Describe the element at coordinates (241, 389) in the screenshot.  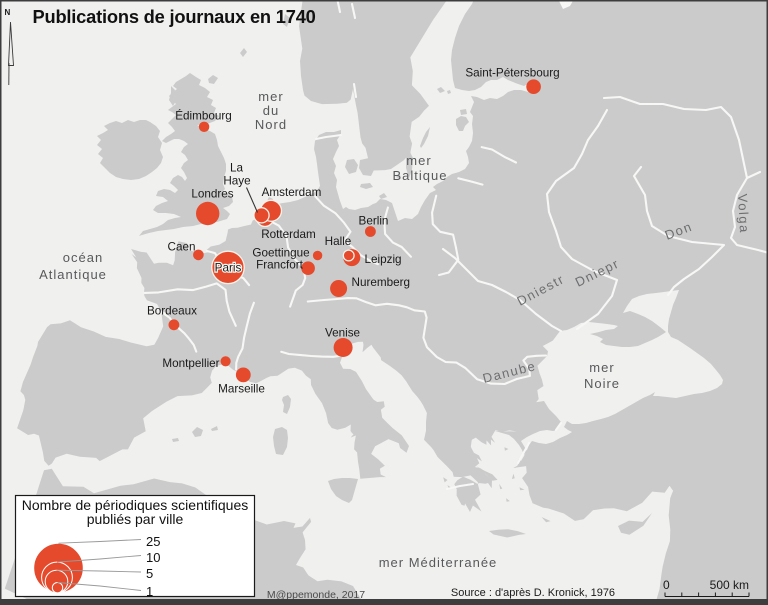
I see `svg-text: Marseille` at that location.